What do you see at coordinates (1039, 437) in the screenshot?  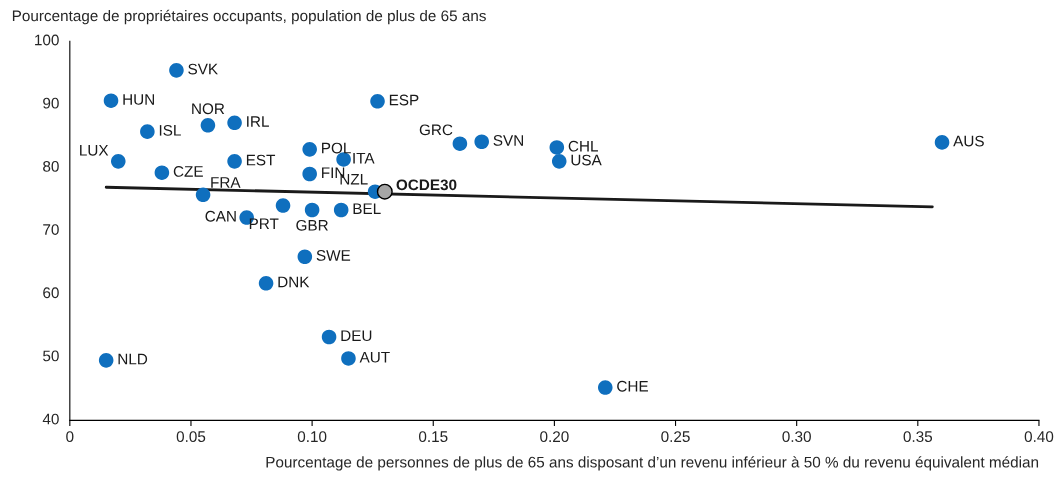 I see `x-tick-label: 0.40` at bounding box center [1039, 437].